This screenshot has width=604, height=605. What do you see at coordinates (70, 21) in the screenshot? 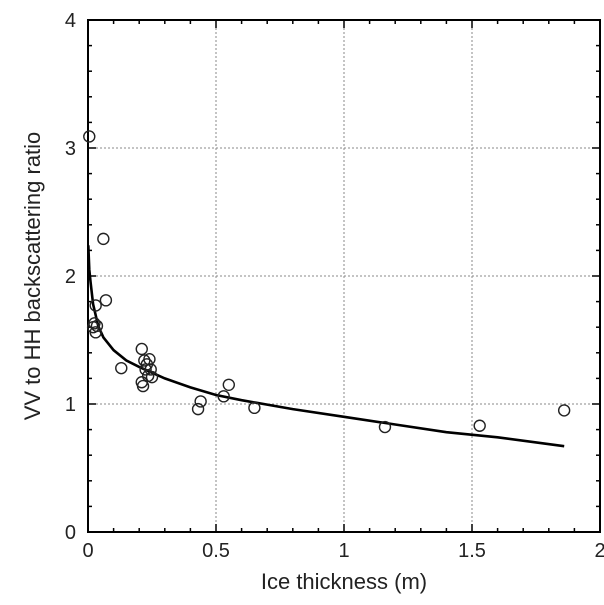
I see `y-tick-label: 4` at bounding box center [70, 21].